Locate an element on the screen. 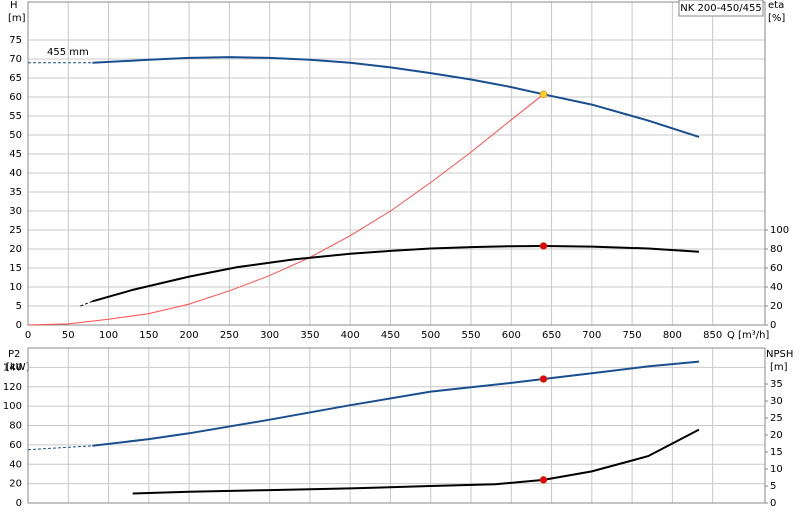  x-tick-label: 800 is located at coordinates (672, 335).